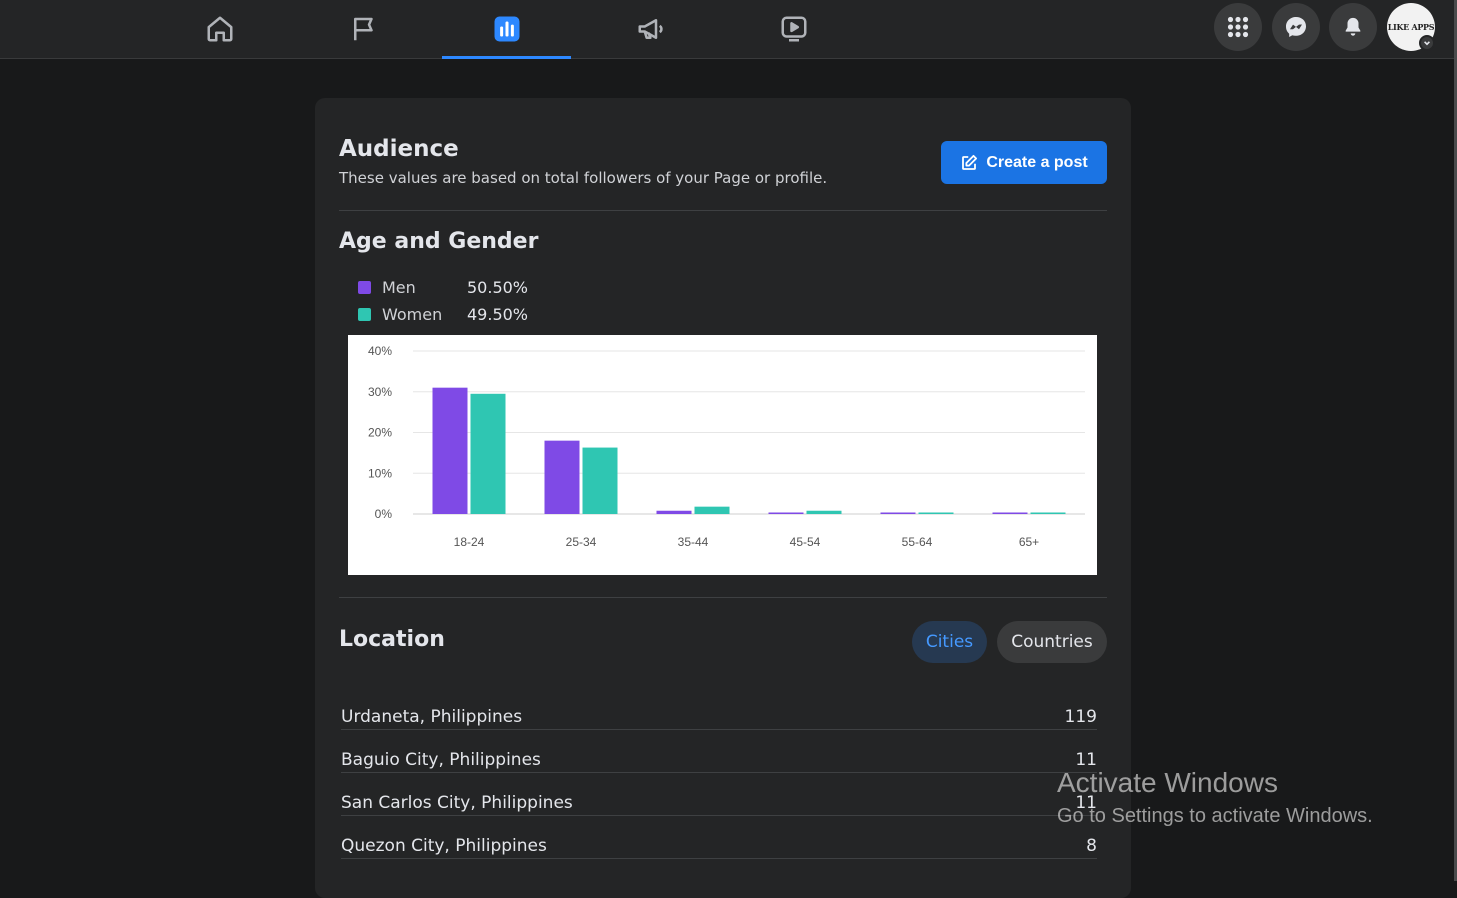  I want to click on edit-icon, so click(970, 162).